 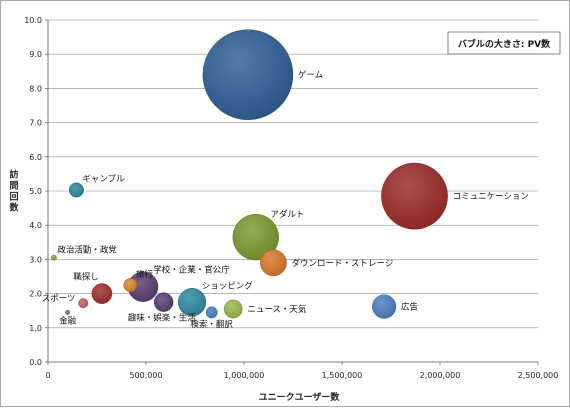 What do you see at coordinates (86, 277) in the screenshot?
I see `bubble-label: 職探し` at bounding box center [86, 277].